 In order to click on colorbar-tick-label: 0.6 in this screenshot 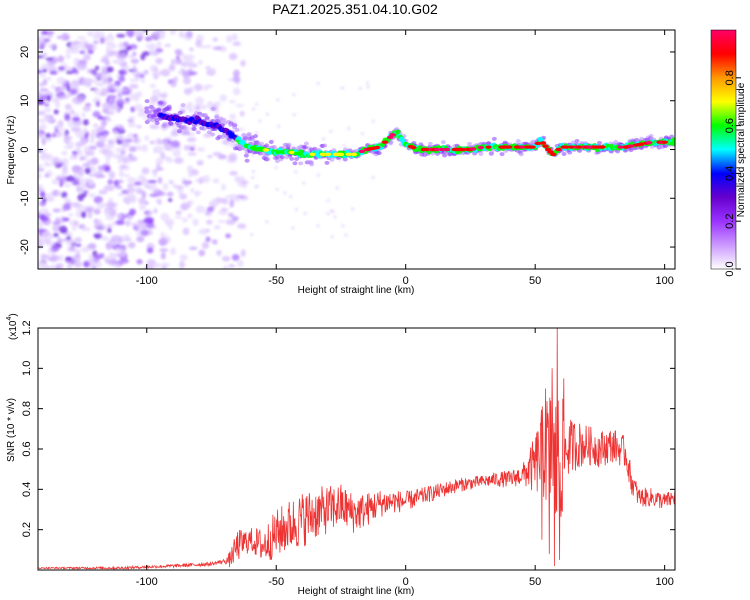, I will do `click(730, 125)`.